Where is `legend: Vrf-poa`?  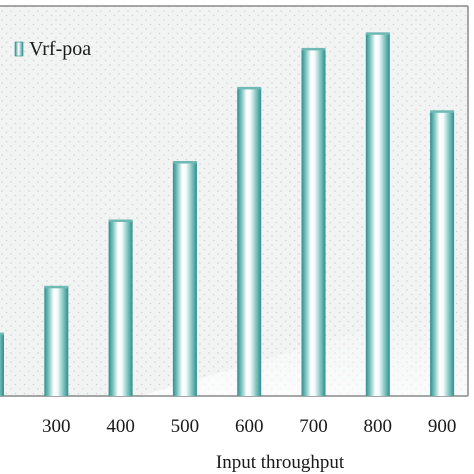
legend: Vrf-poa is located at coordinates (52, 49).